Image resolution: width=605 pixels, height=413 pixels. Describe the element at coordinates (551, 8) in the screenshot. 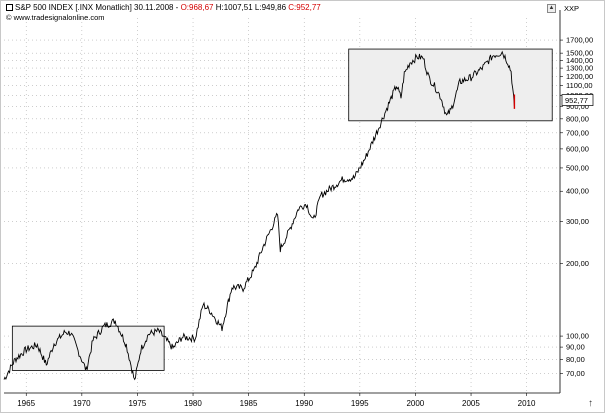

I see `up-arrow-icon: ▲` at that location.